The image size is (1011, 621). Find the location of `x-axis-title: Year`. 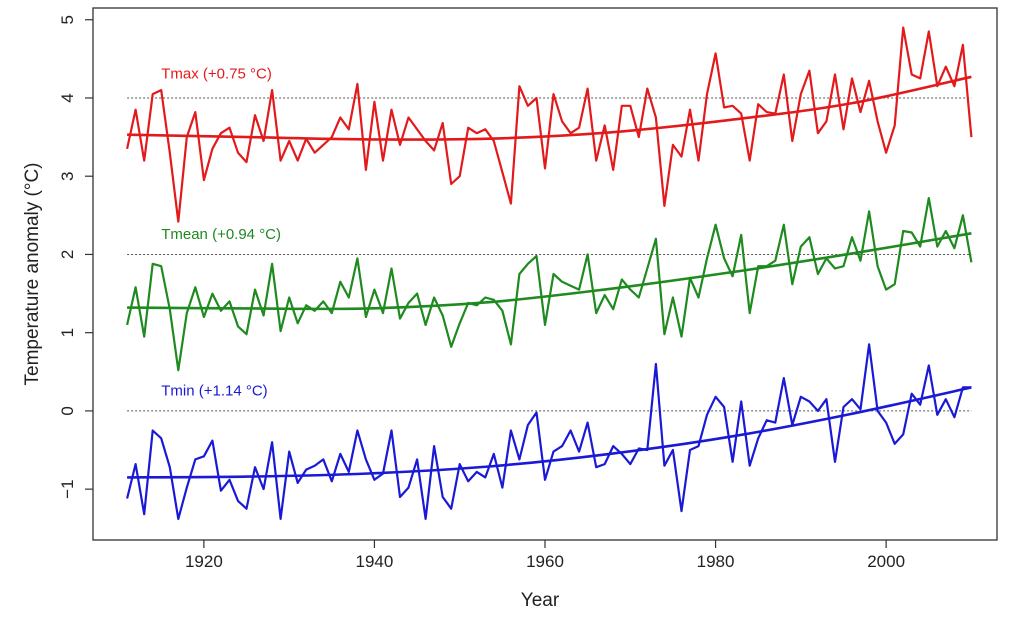

x-axis-title: Year is located at coordinates (540, 600).